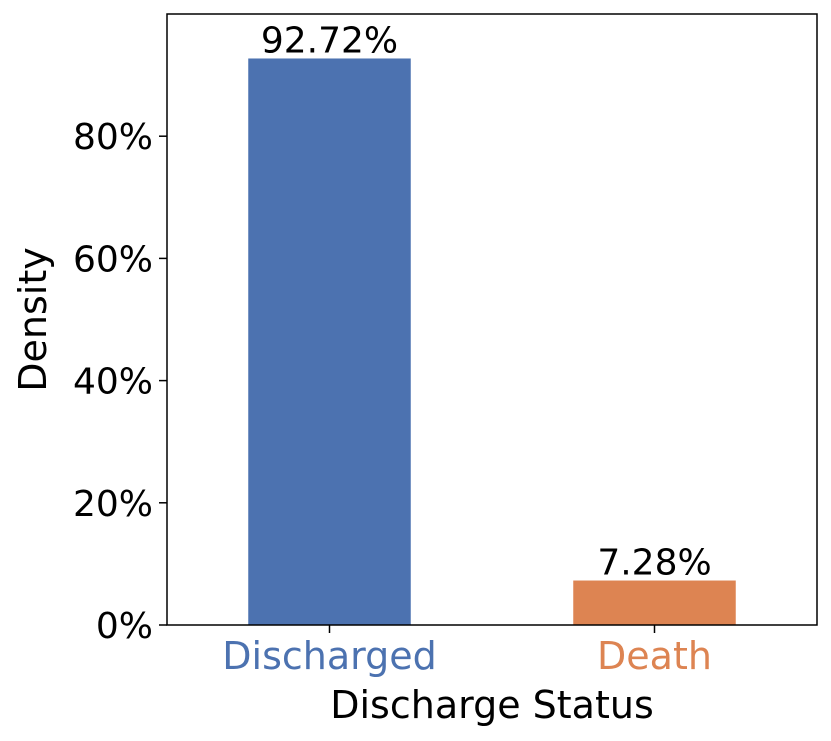 Image resolution: width=831 pixels, height=741 pixels. Describe the element at coordinates (492, 705) in the screenshot. I see `x-axis-label: Discharge Status` at that location.